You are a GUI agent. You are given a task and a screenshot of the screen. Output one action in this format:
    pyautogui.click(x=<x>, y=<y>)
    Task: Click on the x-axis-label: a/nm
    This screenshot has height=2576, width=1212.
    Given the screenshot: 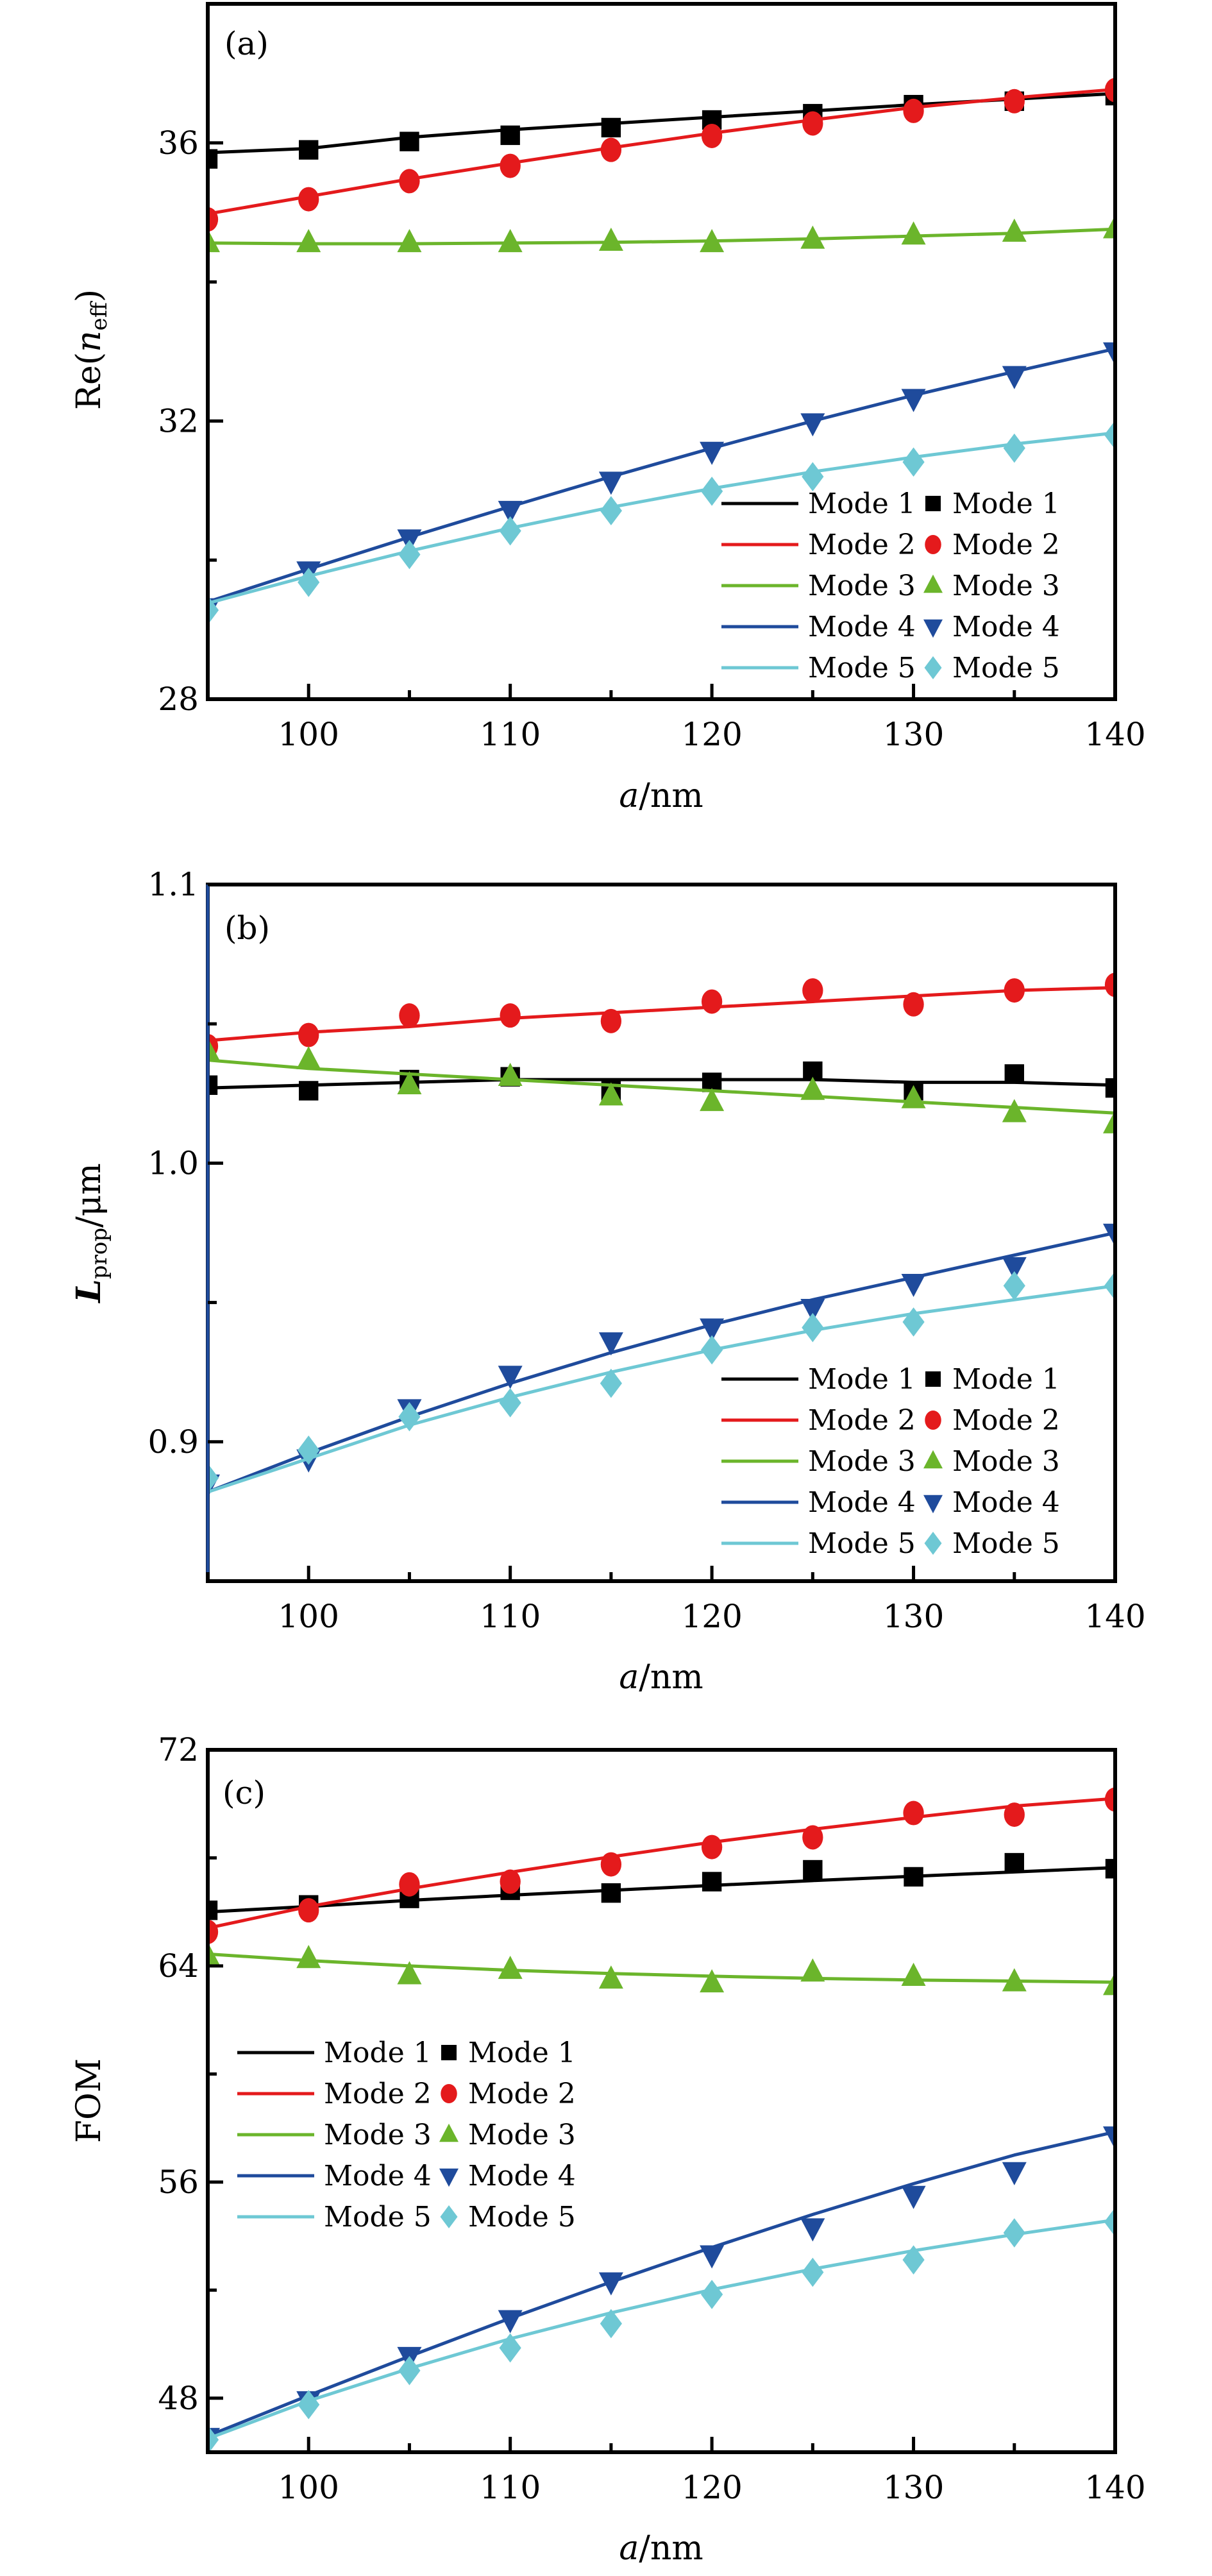 What is the action you would take?
    pyautogui.click(x=661, y=1677)
    